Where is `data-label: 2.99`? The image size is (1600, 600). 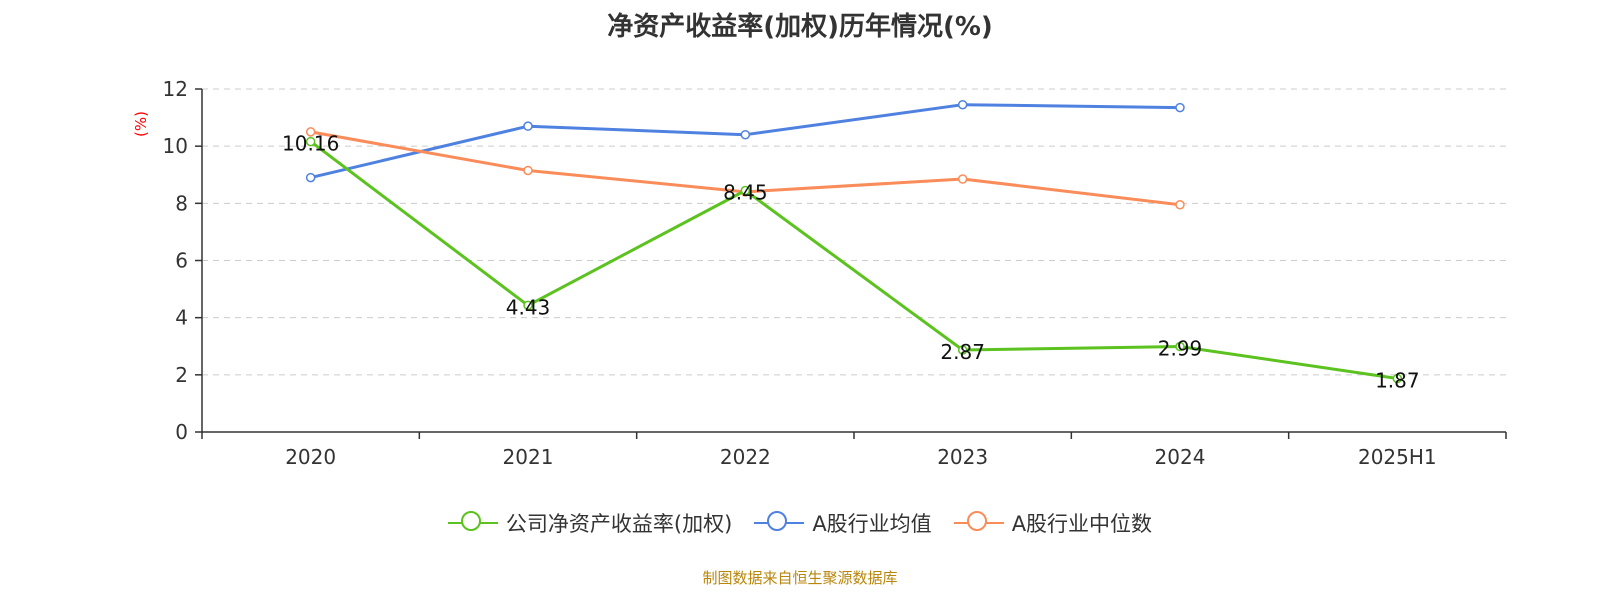 data-label: 2.99 is located at coordinates (1180, 349).